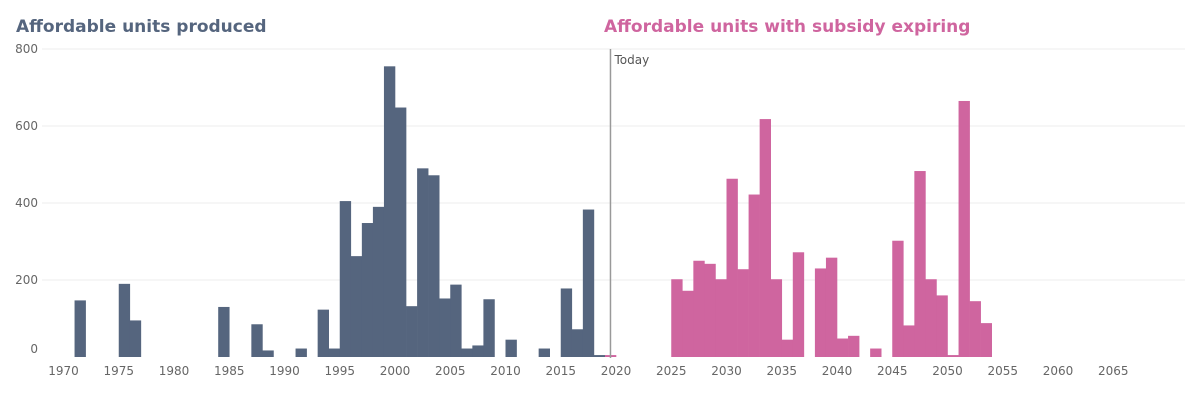 This screenshot has width=1200, height=400. I want to click on bar-1997, so click(367, 290).